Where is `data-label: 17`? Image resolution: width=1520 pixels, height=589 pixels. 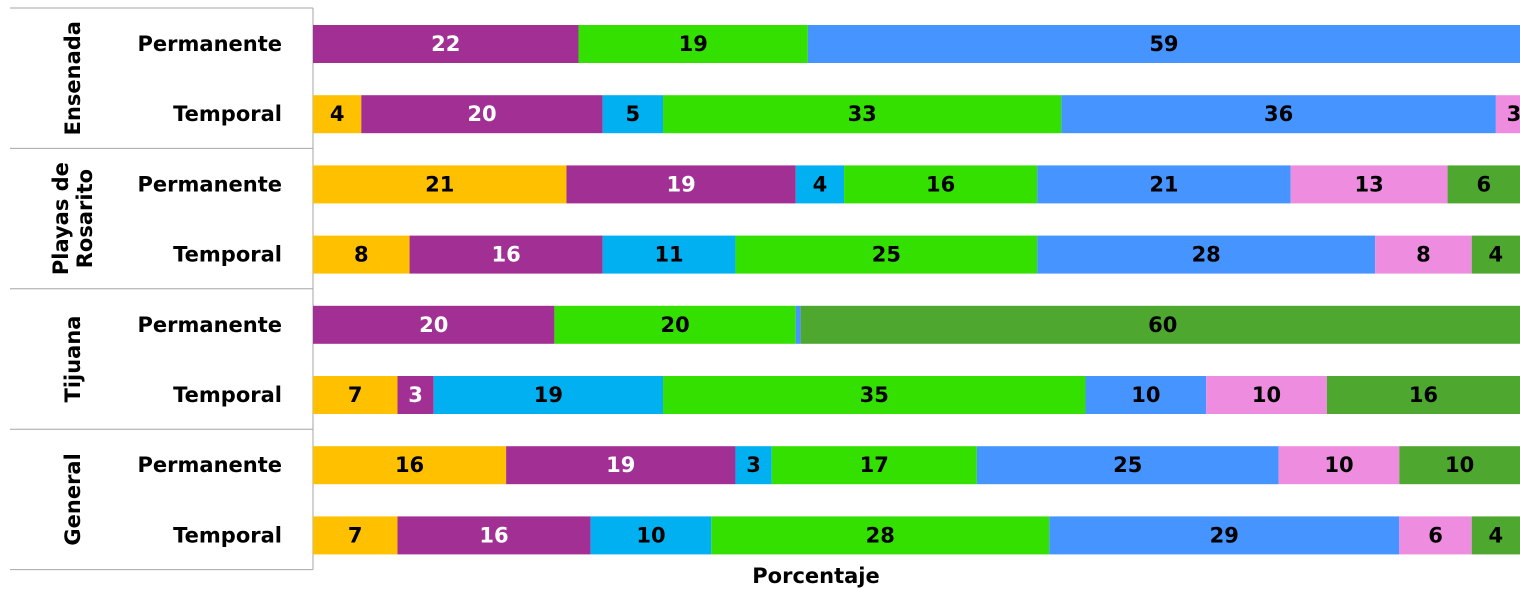 data-label: 17 is located at coordinates (874, 465).